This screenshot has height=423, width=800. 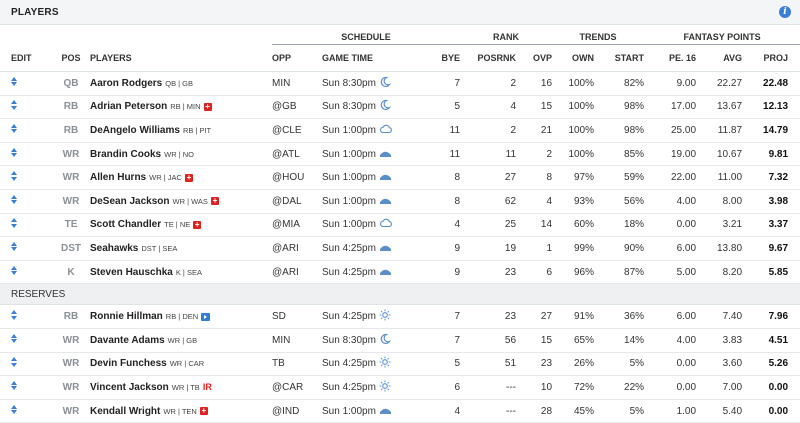 What do you see at coordinates (71, 387) in the screenshot?
I see `position: WR` at bounding box center [71, 387].